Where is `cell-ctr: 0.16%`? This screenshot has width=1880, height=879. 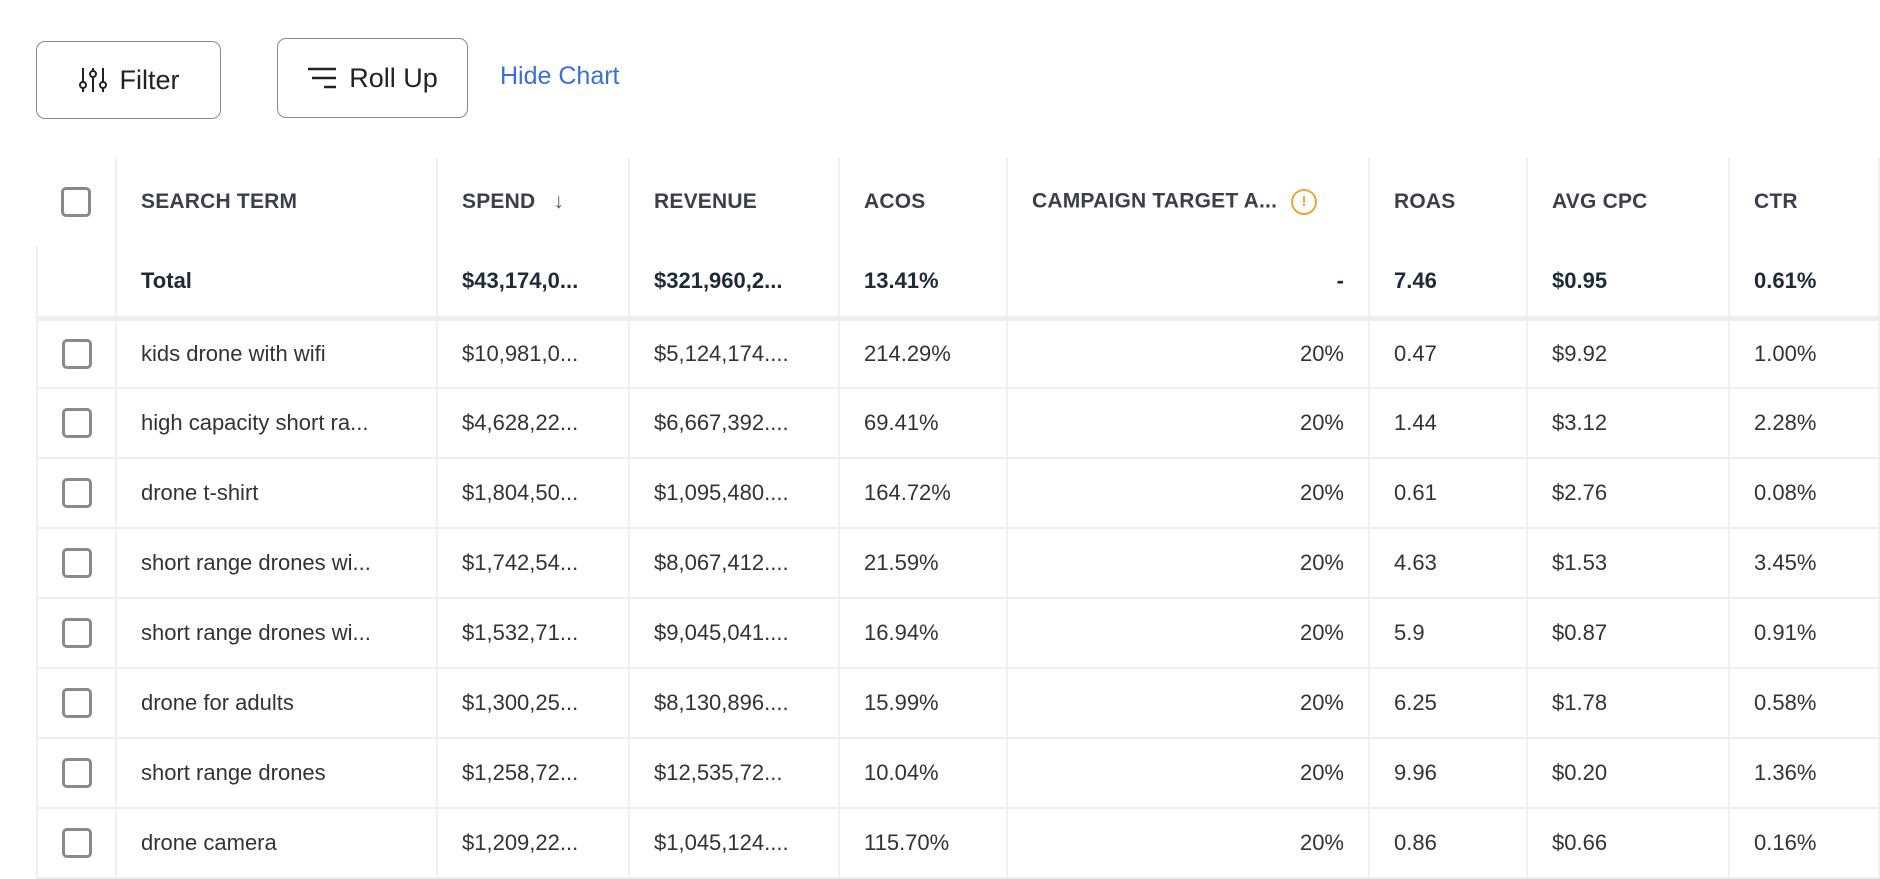
cell-ctr: 0.16% is located at coordinates (1803, 843).